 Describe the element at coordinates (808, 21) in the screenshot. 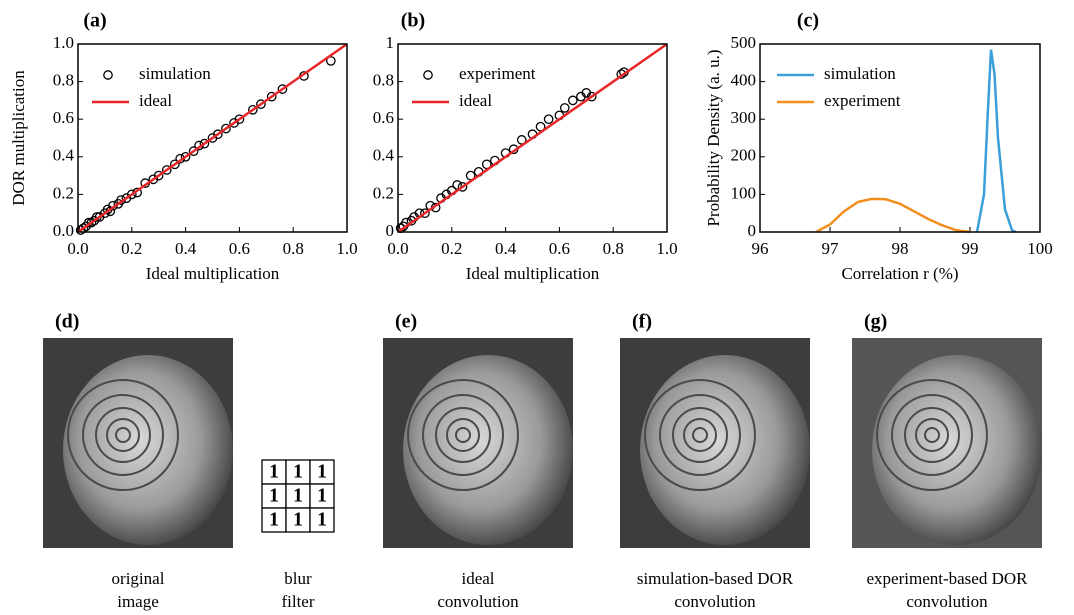

I see `panel-label: (c)` at that location.